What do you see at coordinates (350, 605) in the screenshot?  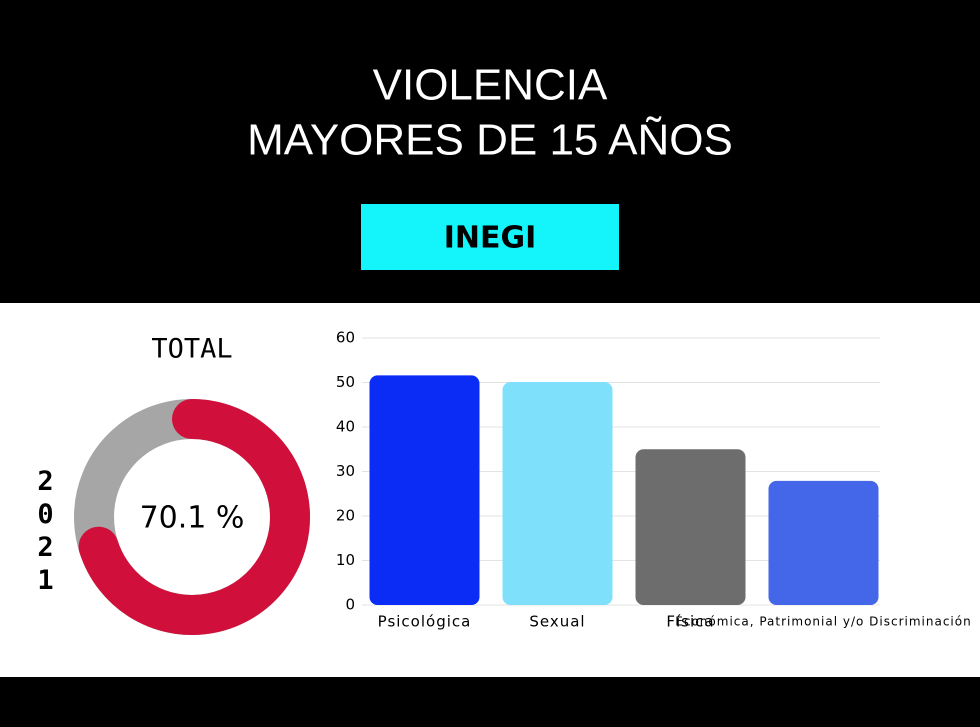 I see `y-tick-label: 0` at bounding box center [350, 605].